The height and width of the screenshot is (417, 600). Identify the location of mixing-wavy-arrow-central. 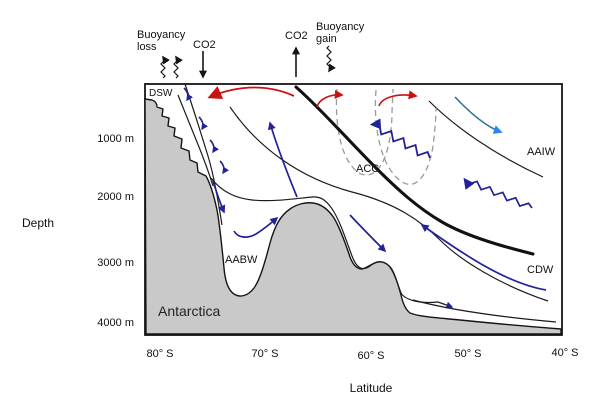
(400, 138).